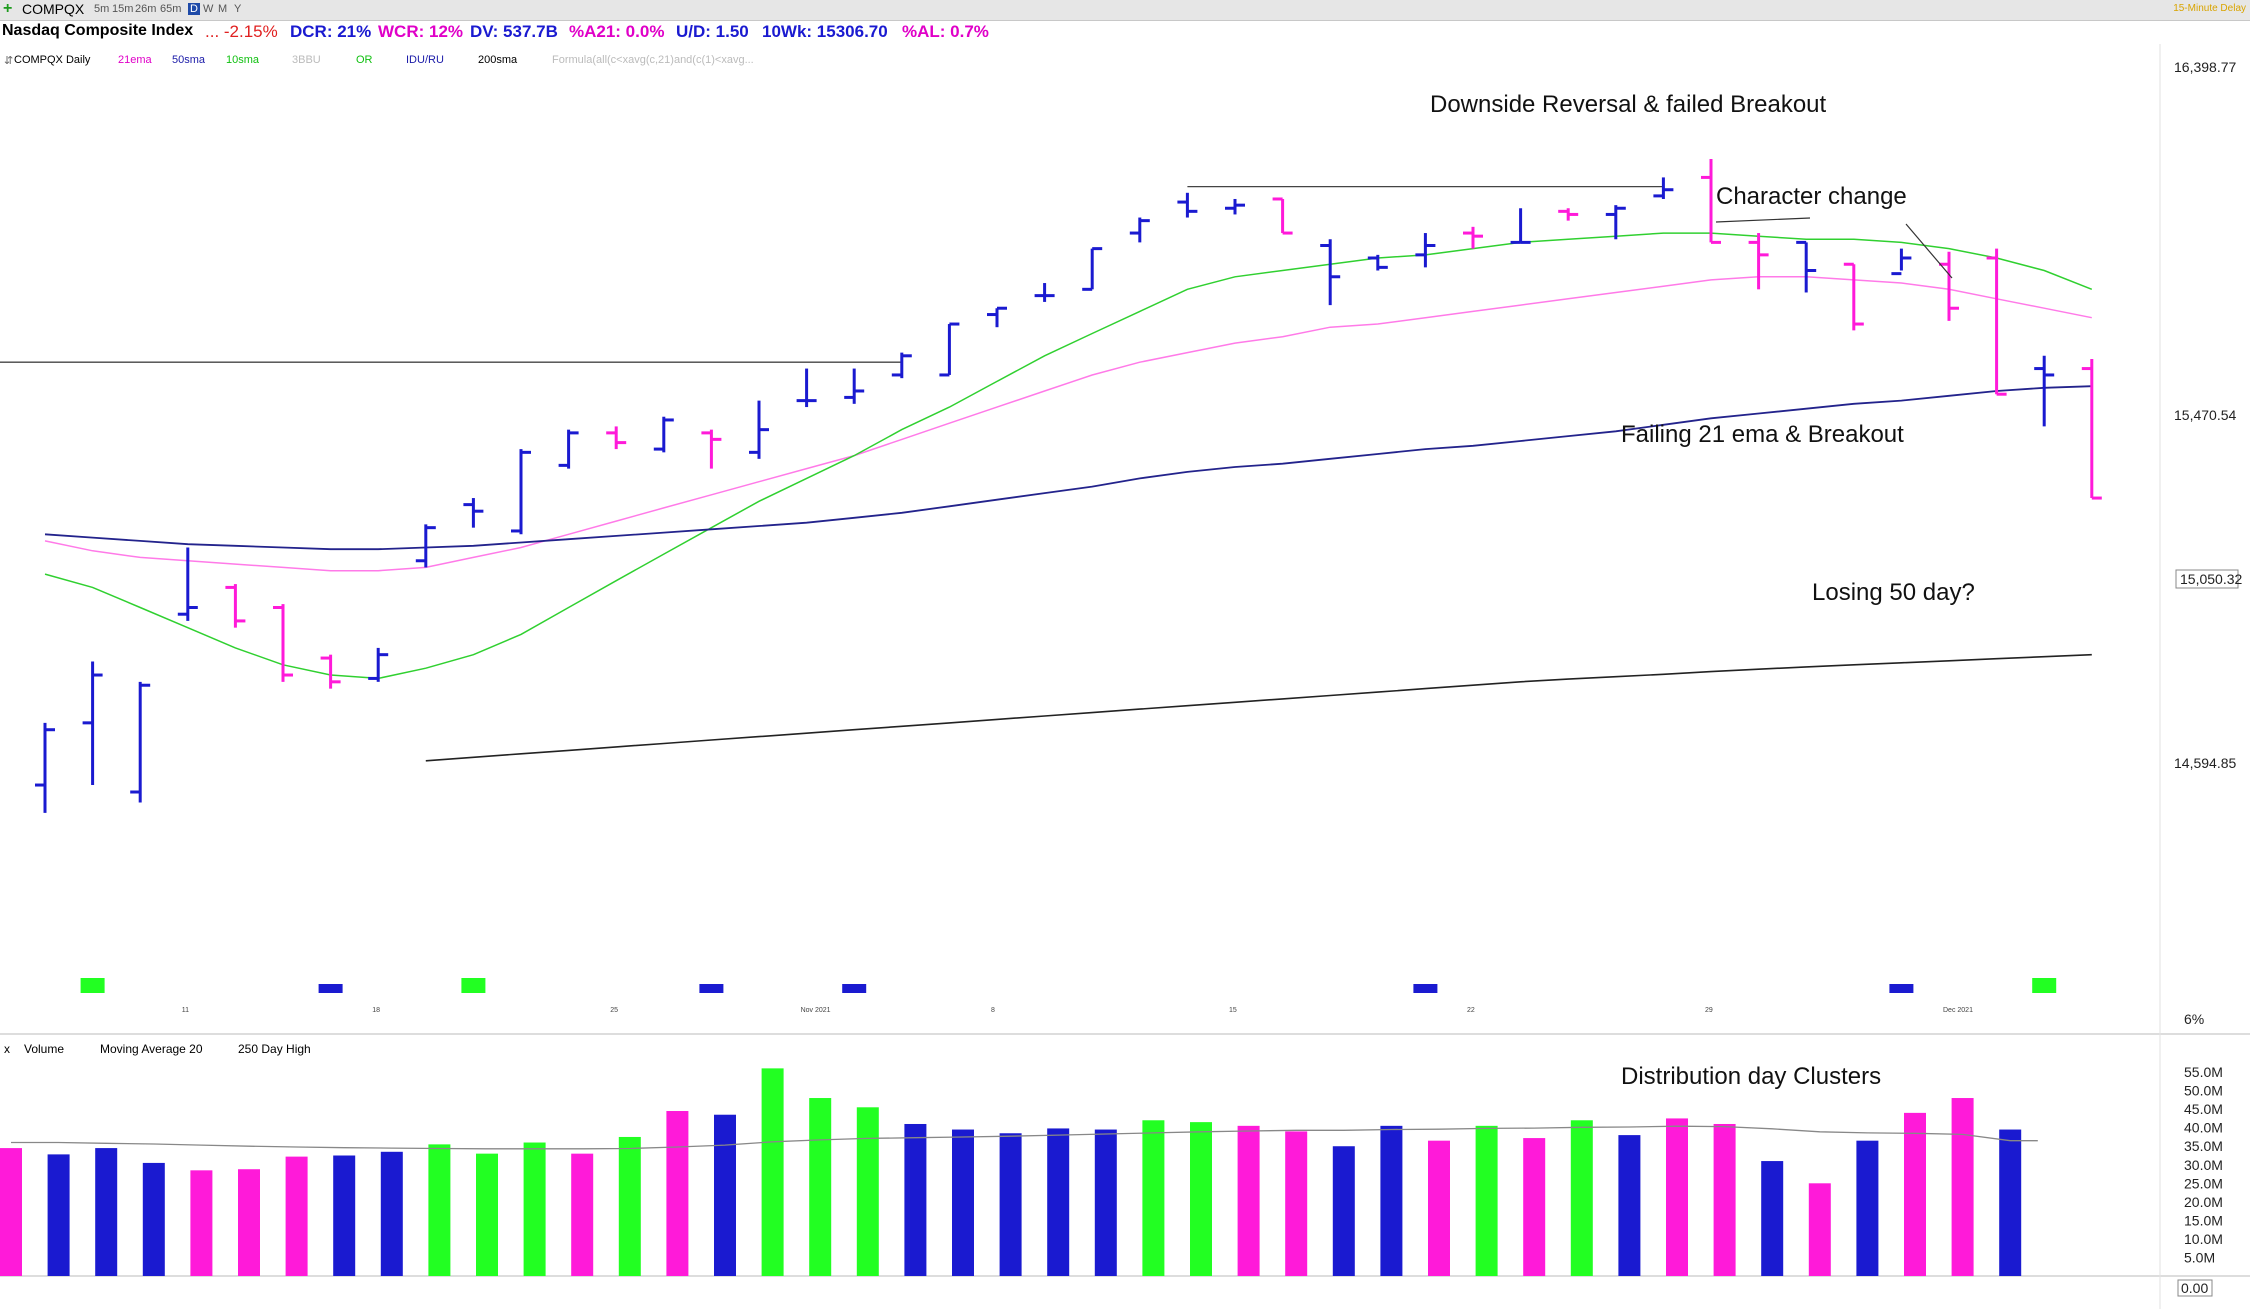 This screenshot has width=2250, height=1309. I want to click on indicator-200sma: 200sma, so click(498, 60).